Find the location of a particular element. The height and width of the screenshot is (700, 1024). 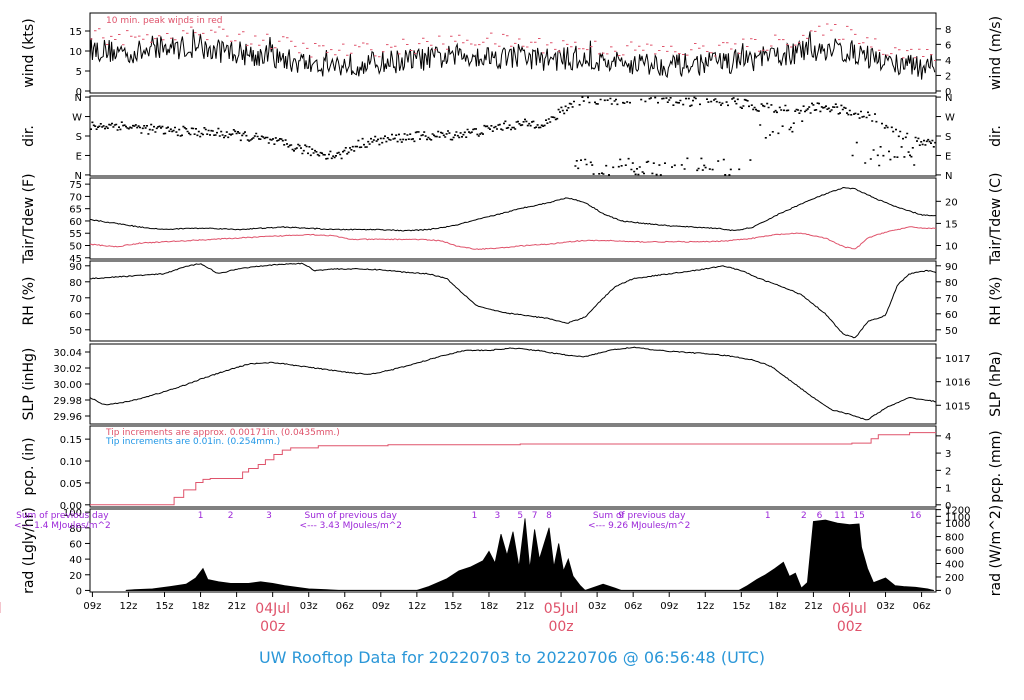

y-tick-label-right: 15 is located at coordinates (951, 224).